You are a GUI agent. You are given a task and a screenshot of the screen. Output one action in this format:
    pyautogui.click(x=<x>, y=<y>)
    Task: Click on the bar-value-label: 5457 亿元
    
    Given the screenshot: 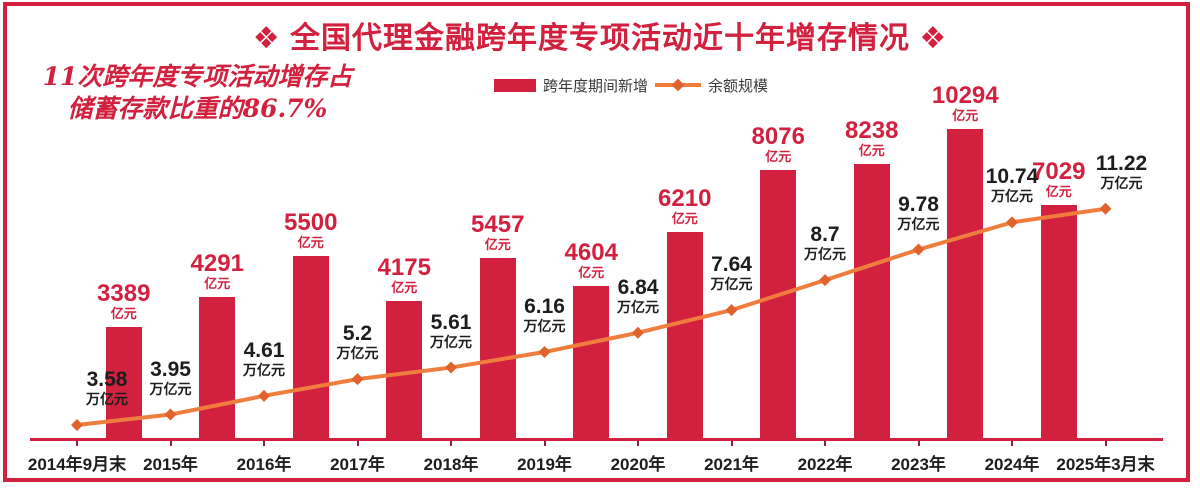 What is the action you would take?
    pyautogui.click(x=497, y=232)
    